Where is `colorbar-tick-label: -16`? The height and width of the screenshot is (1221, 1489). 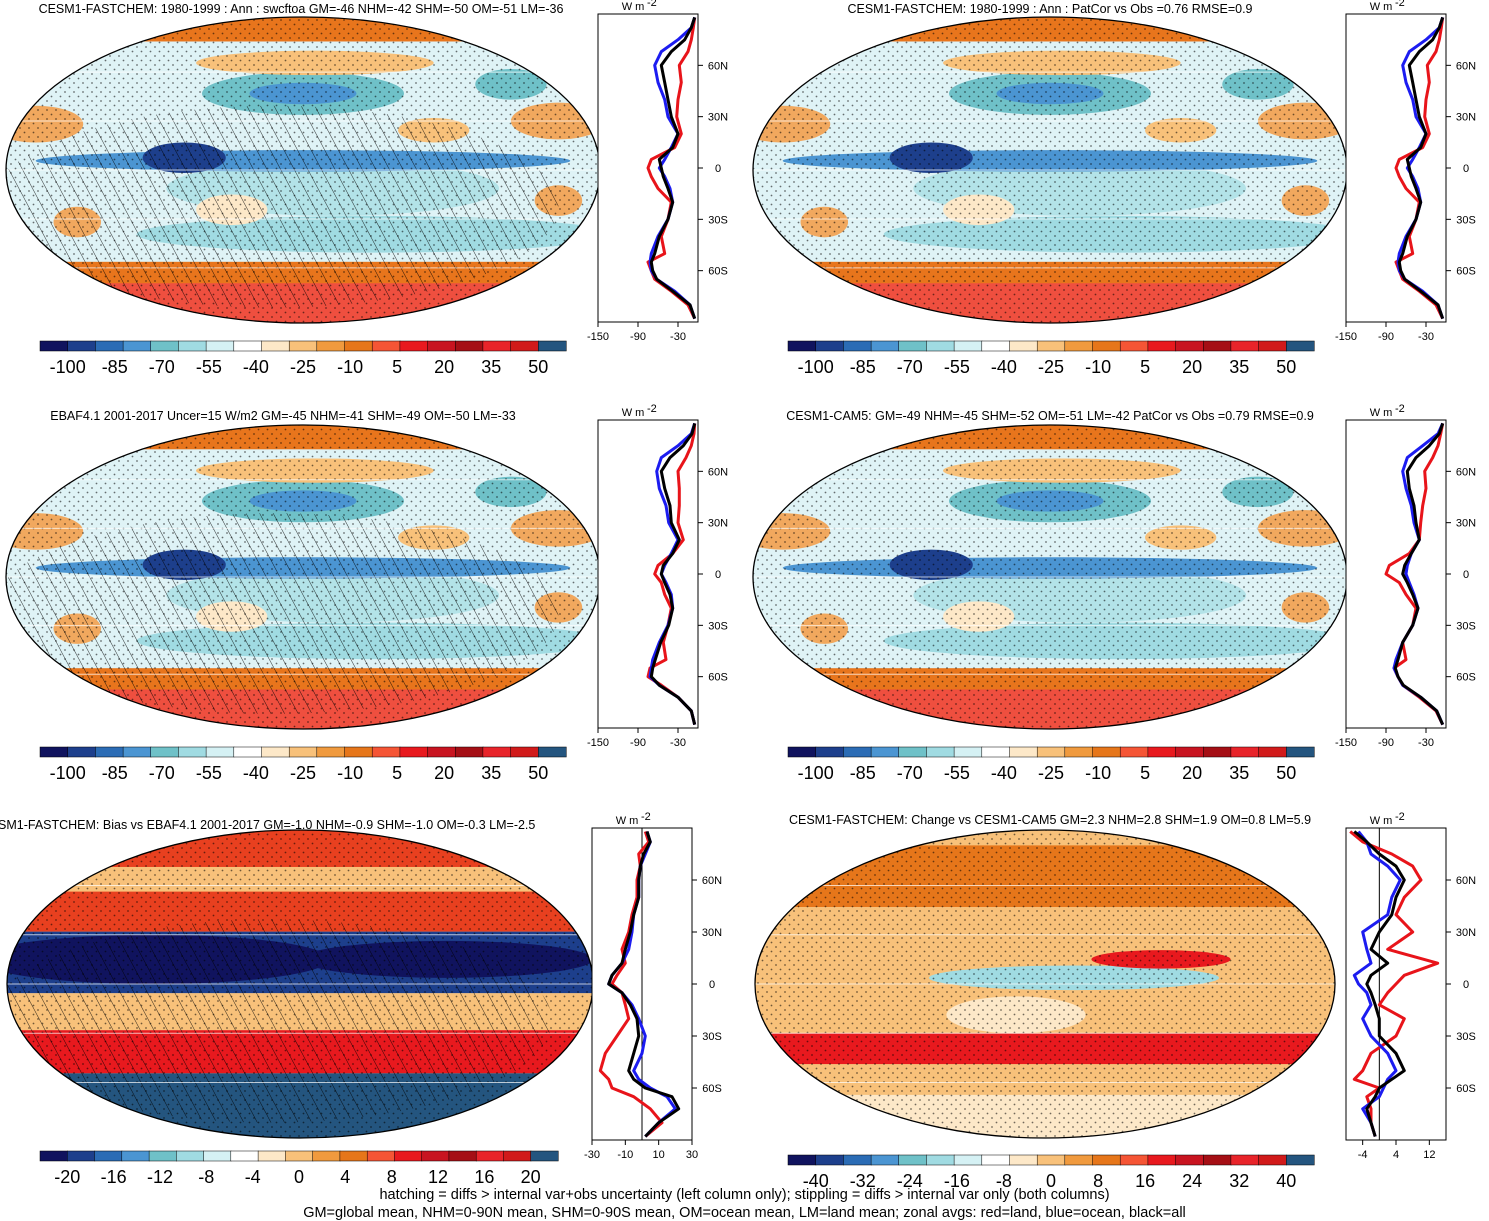
colorbar-tick-label: -16 is located at coordinates (114, 1177).